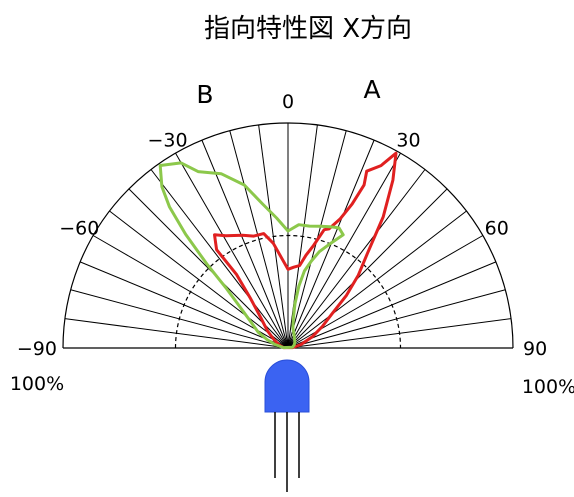  Describe the element at coordinates (79, 229) in the screenshot. I see `angle-tick-label: −60` at that location.